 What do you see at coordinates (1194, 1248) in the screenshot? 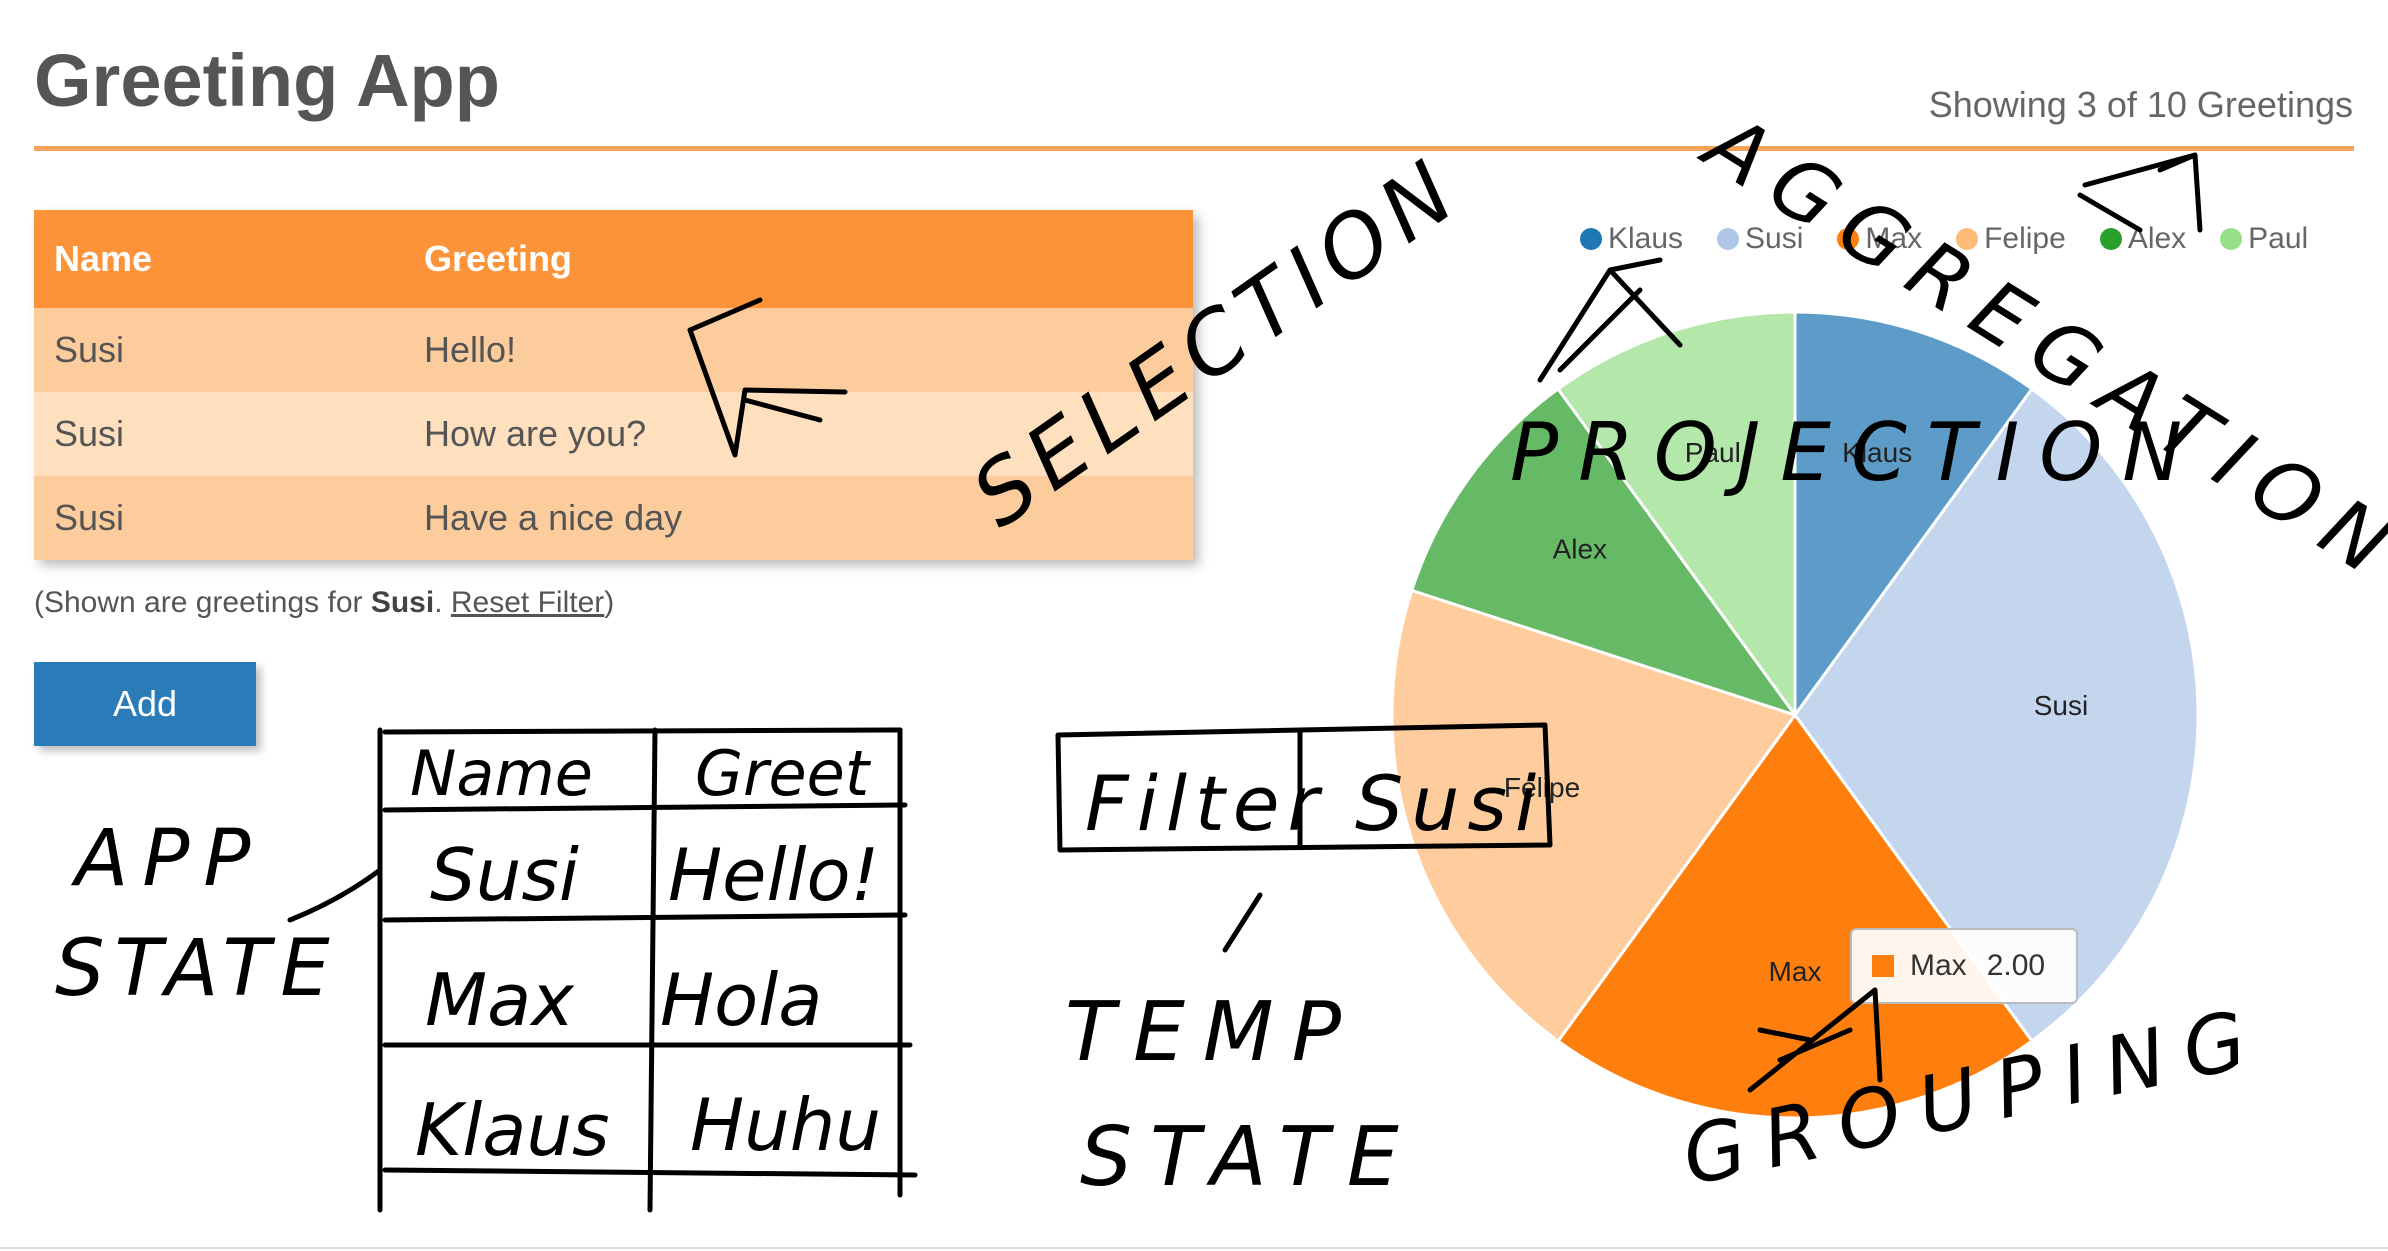
I see `bottom-divider` at bounding box center [1194, 1248].